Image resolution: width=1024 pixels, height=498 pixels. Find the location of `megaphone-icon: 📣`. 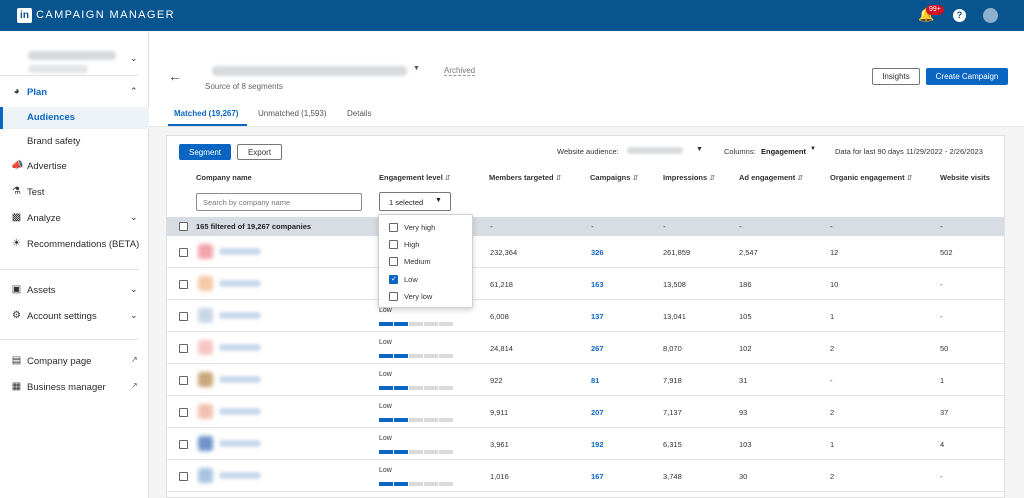

megaphone-icon: 📣 is located at coordinates (17, 165).